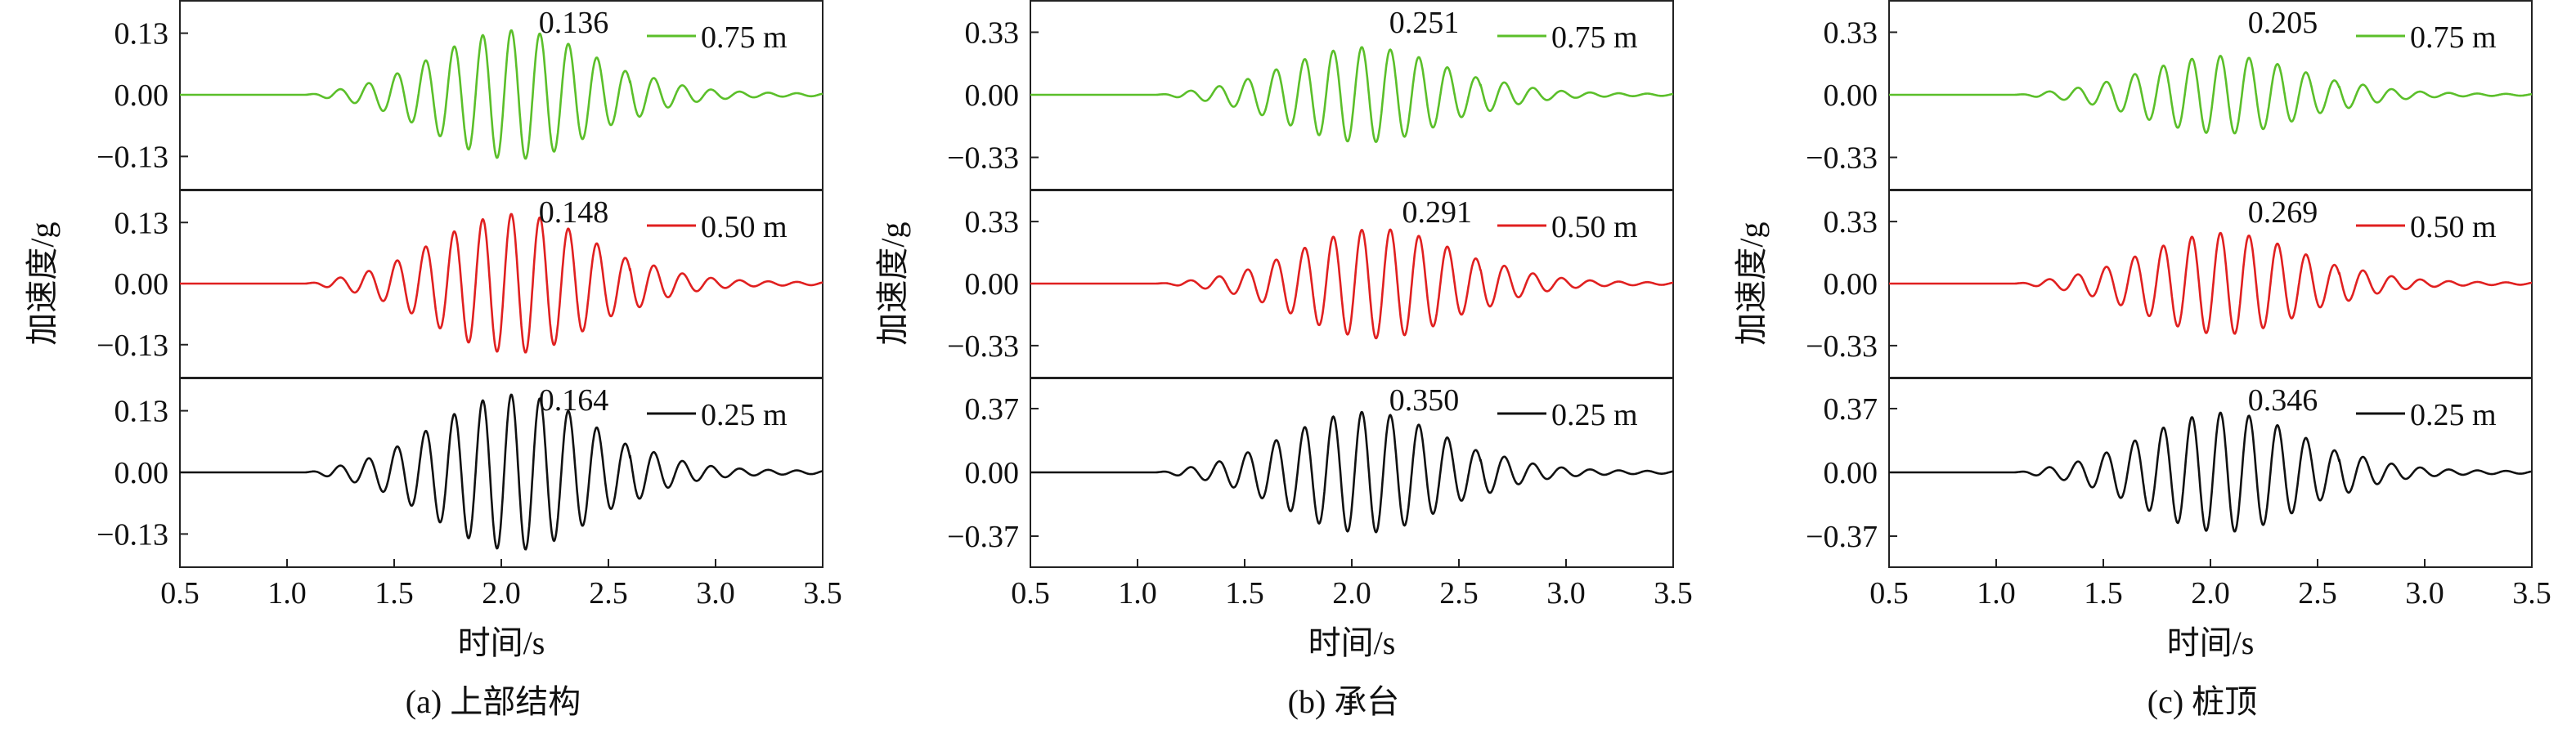  Describe the element at coordinates (1424, 23) in the screenshot. I see `peak-value-label: 0.251` at that location.